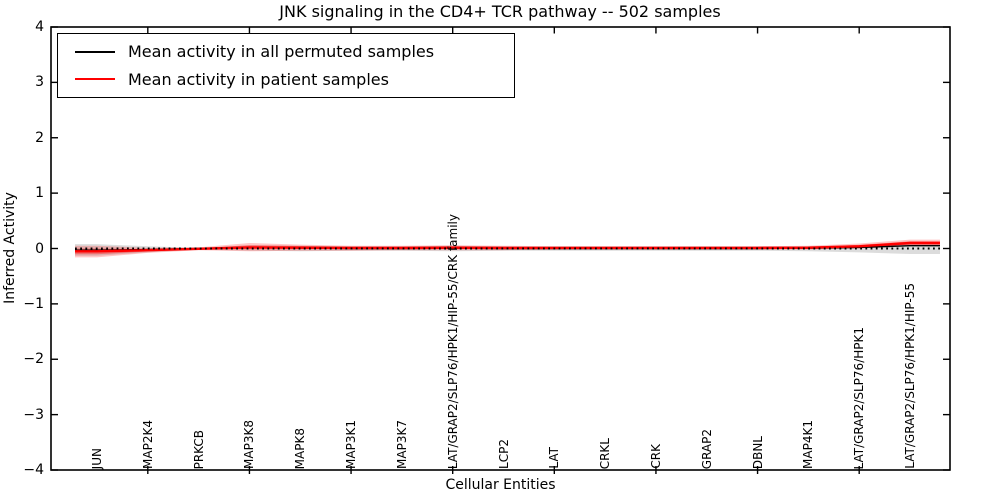  Describe the element at coordinates (554, 458) in the screenshot. I see `x-category-label: LAT` at that location.